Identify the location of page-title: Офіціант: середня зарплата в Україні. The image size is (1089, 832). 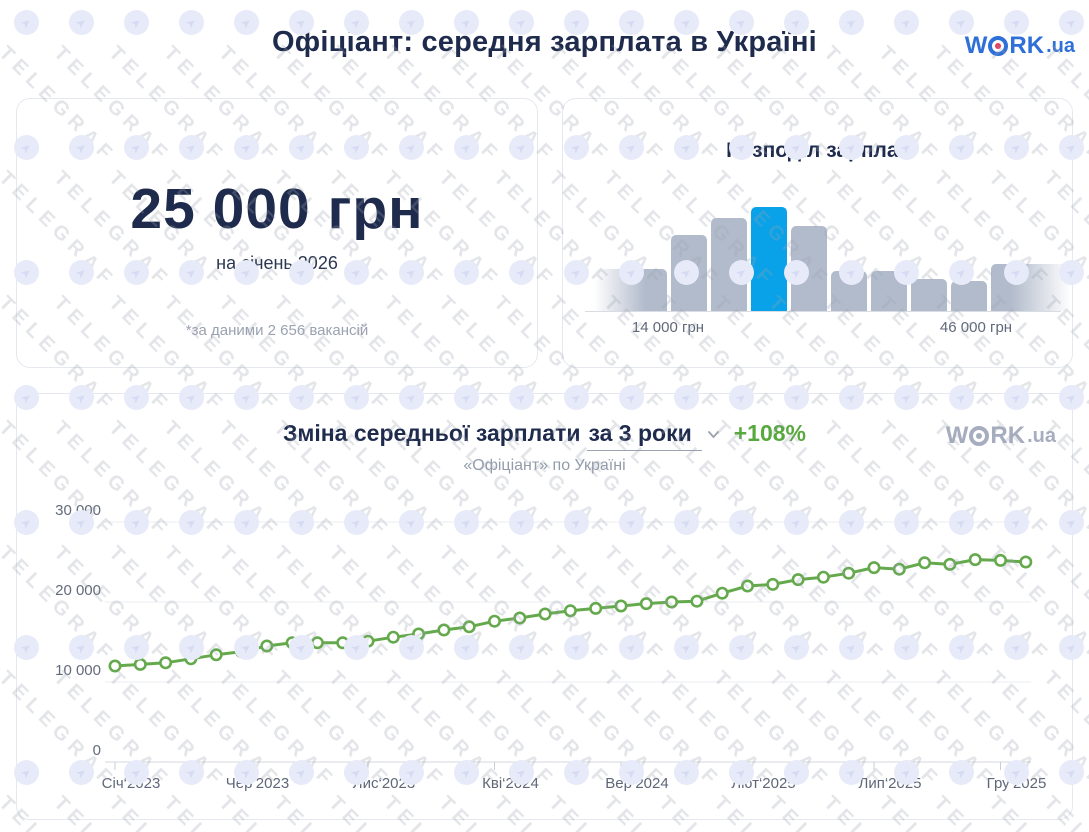
(544, 42).